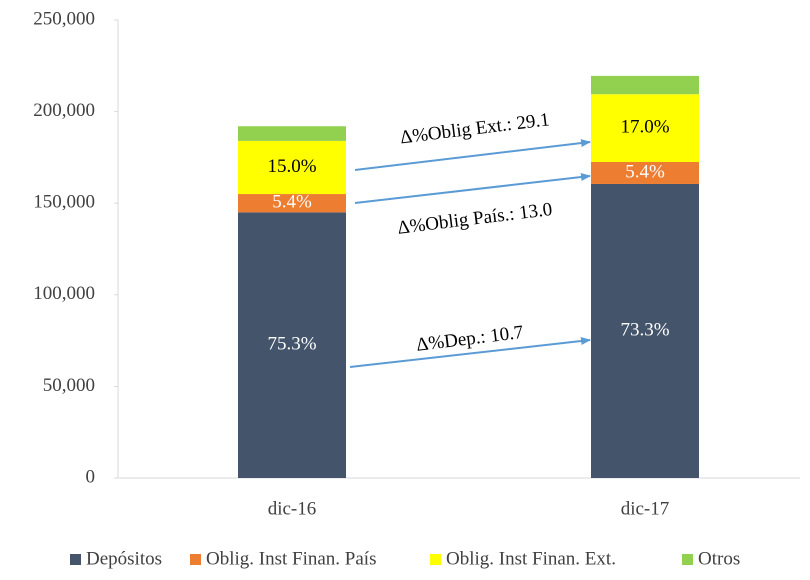 This screenshot has width=810, height=580. Describe the element at coordinates (69, 385) in the screenshot. I see `y-tick-label: 50,000` at that location.